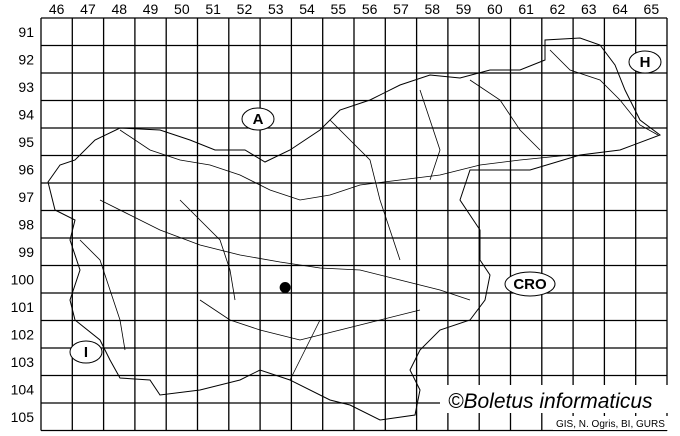 The height and width of the screenshot is (436, 680). What do you see at coordinates (23, 417) in the screenshot?
I see `row-label: 105` at bounding box center [23, 417].